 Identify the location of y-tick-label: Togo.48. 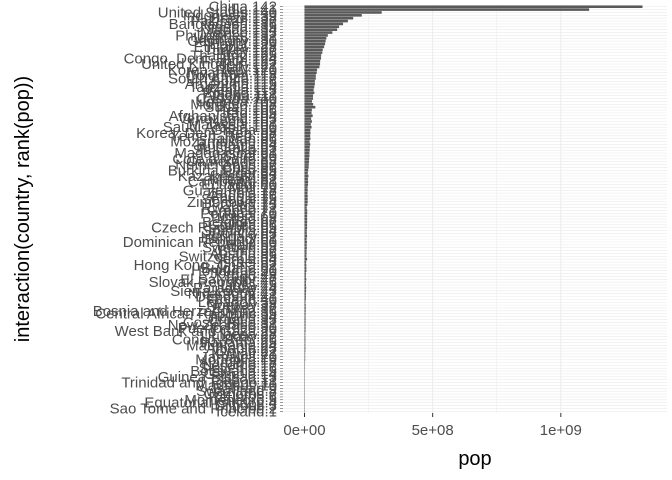
(250, 276).